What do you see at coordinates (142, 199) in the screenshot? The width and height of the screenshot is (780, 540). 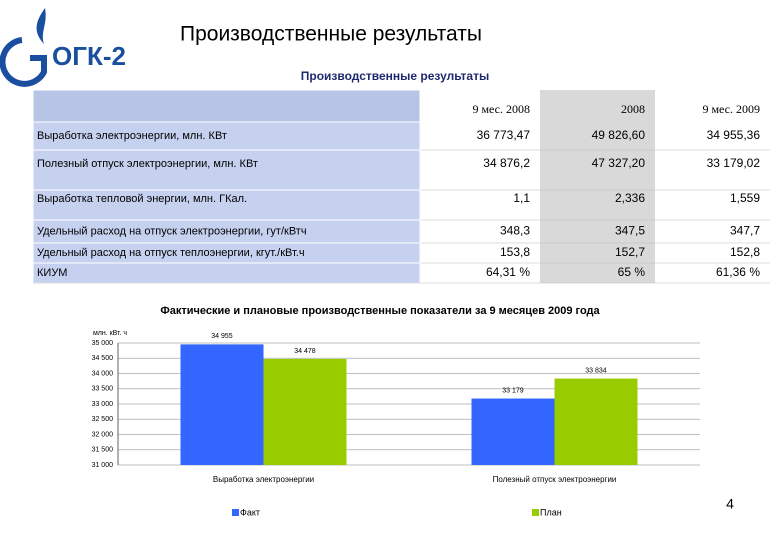 I see `row-label: Выработка тепловой энергии, млн. ГКал.` at bounding box center [142, 199].